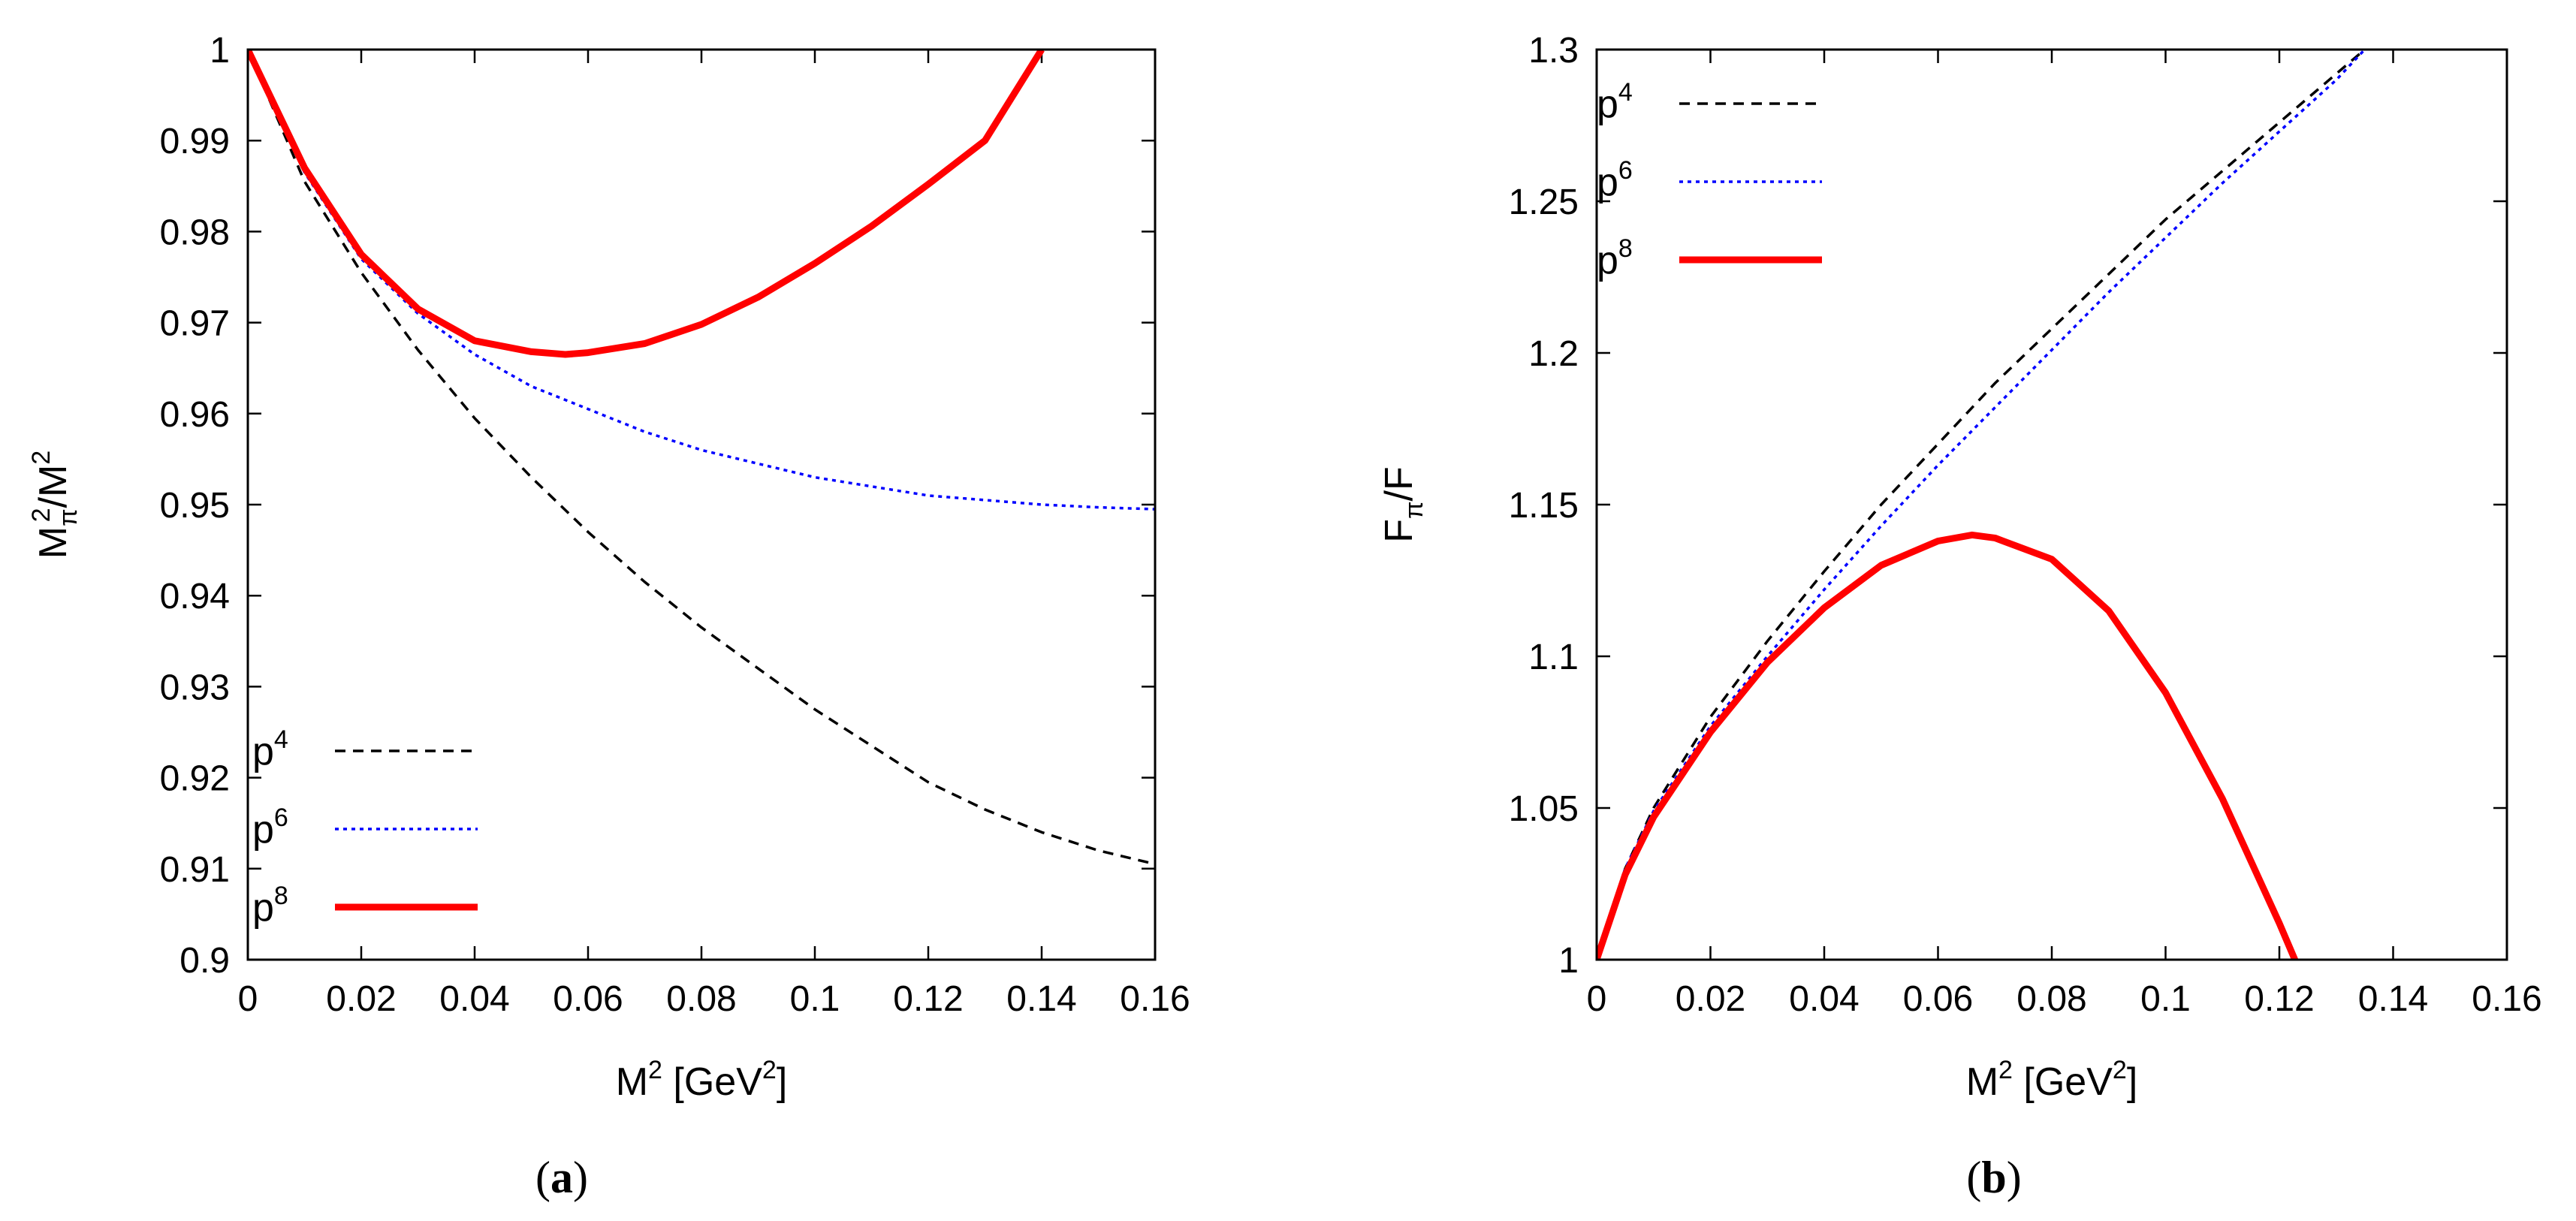 The image size is (2576, 1221). Describe the element at coordinates (1544, 809) in the screenshot. I see `y-tick-label: 1.05` at that location.